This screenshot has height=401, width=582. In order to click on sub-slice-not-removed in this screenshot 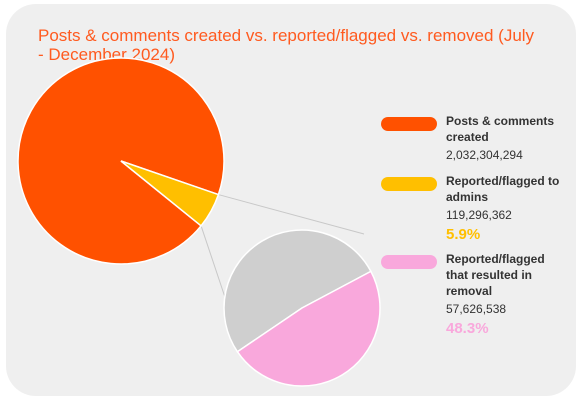, I will do `click(297, 291)`.